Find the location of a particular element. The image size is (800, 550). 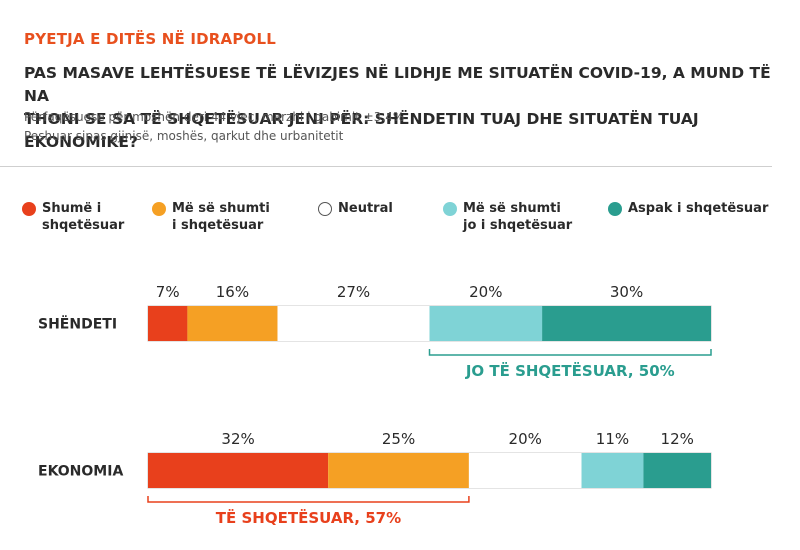

annotation-label: TË SHQETËSUAR, 57% is located at coordinates (308, 517).